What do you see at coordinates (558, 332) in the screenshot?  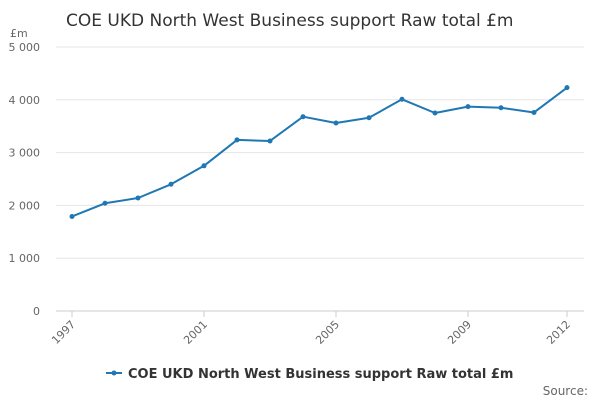 I see `x-tick-label: 2012` at bounding box center [558, 332].